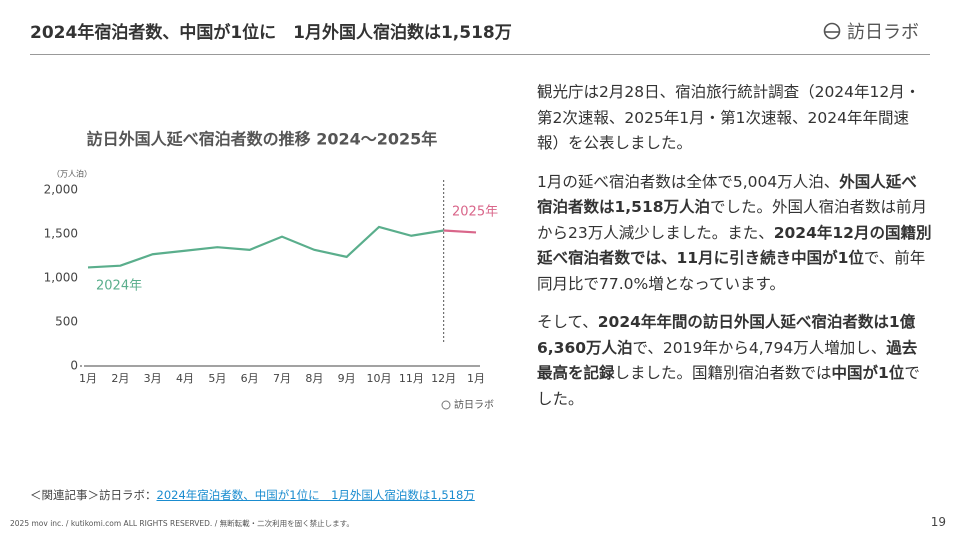  I want to click on bold-text: 中国が1位, so click(868, 373).